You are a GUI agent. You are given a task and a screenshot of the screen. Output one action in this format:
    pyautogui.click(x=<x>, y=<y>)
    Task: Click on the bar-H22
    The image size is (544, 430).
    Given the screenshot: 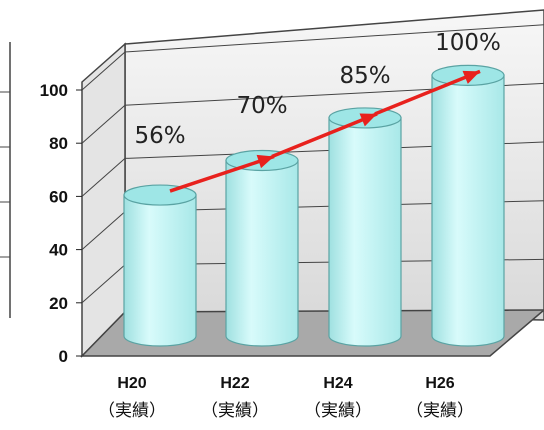 What is the action you would take?
    pyautogui.click(x=262, y=248)
    